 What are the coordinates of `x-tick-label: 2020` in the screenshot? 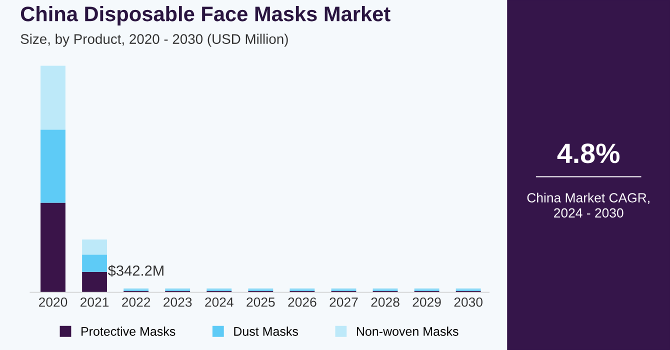 It's located at (53, 302).